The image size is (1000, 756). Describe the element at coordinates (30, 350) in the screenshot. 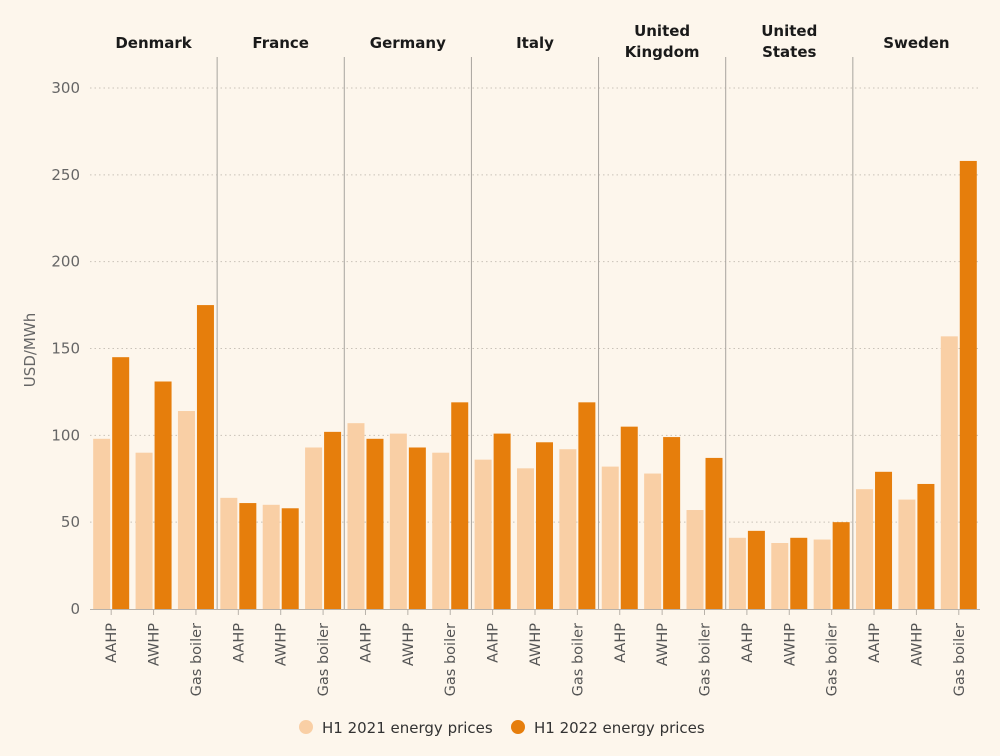

I see `y-axis-label: USD/MWh` at that location.